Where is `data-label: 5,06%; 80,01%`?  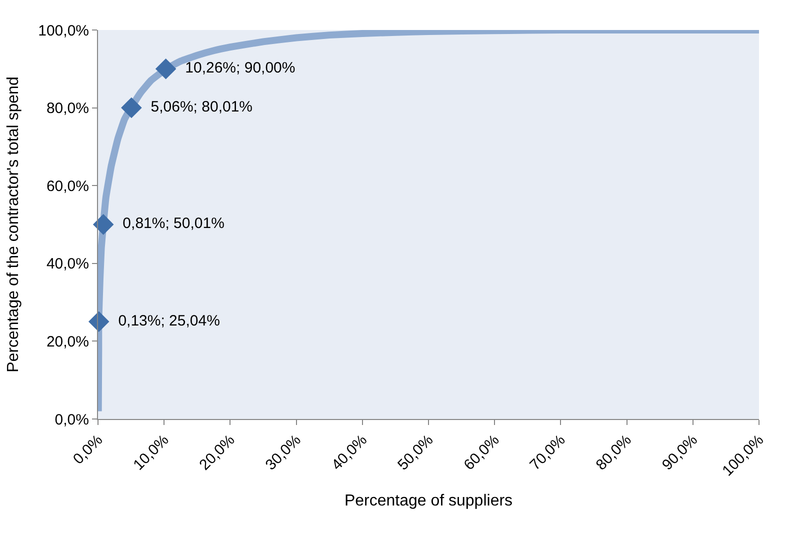
data-label: 5,06%; 80,01% is located at coordinates (197, 107).